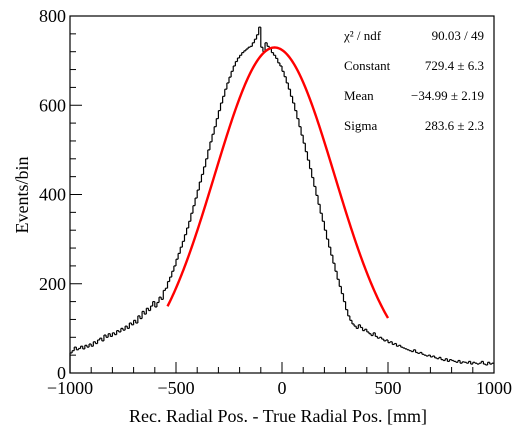  Describe the element at coordinates (360, 125) in the screenshot. I see `stats-sigma-name: Sigma` at that location.